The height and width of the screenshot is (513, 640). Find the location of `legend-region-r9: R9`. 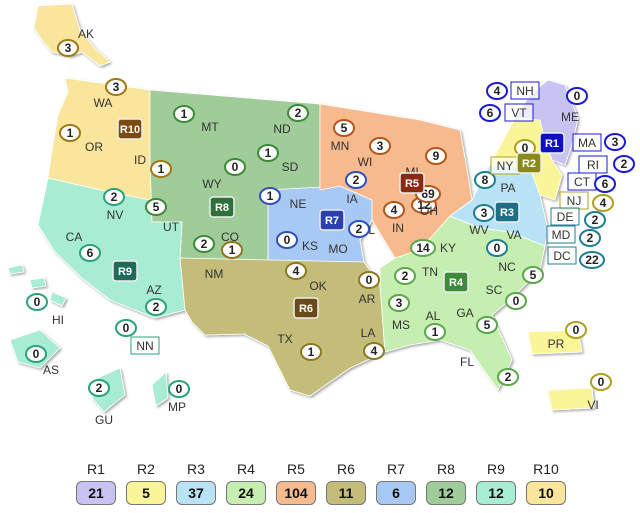

legend-region-r9: R9 is located at coordinates (496, 469).